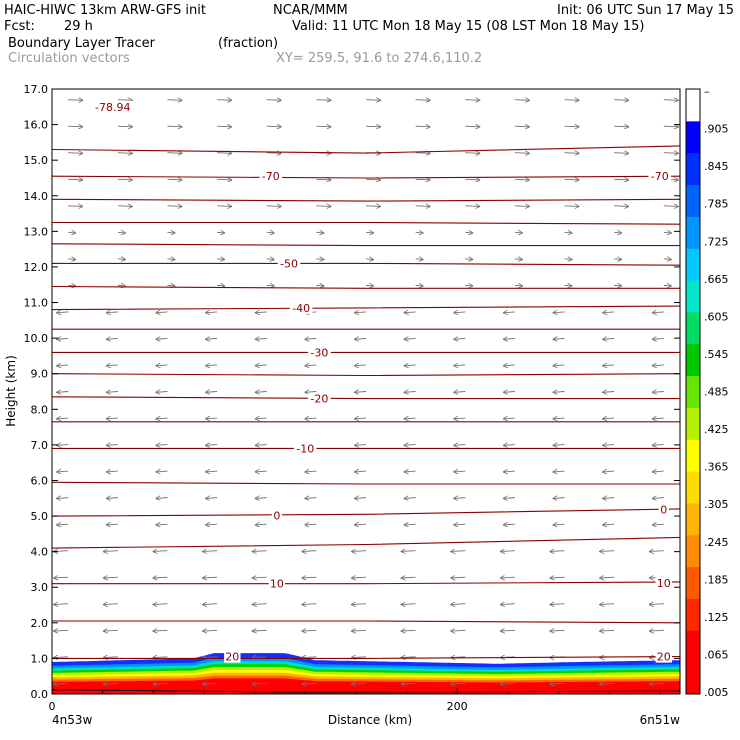 Image resolution: width=740 pixels, height=740 pixels. I want to click on colorbar-frame, so click(693, 391).